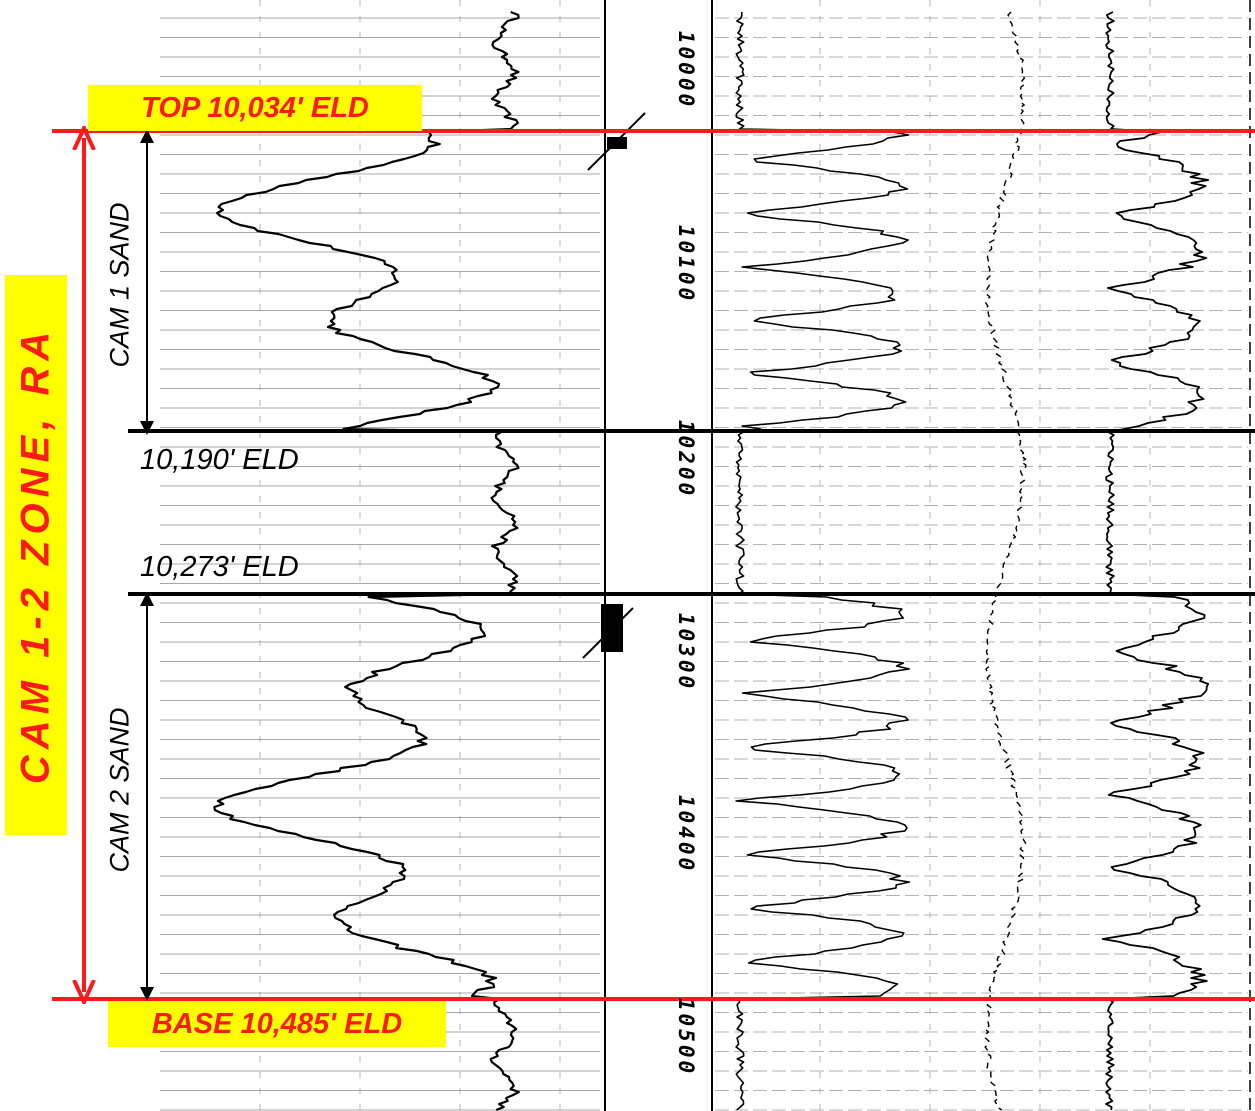 This screenshot has width=1255, height=1111. I want to click on perforation-marker-lower, so click(608, 631).